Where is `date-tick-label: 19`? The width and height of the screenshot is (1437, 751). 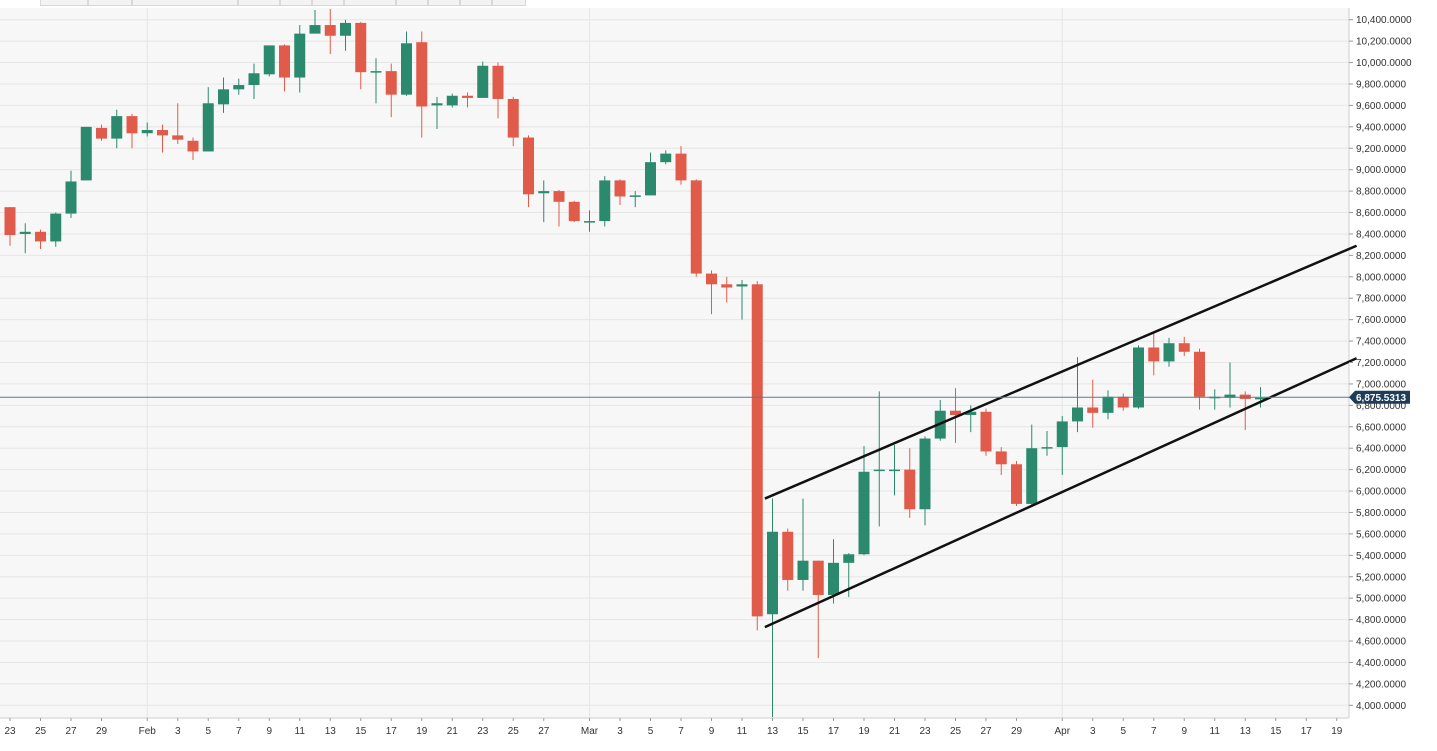
date-tick-label: 19 is located at coordinates (864, 731).